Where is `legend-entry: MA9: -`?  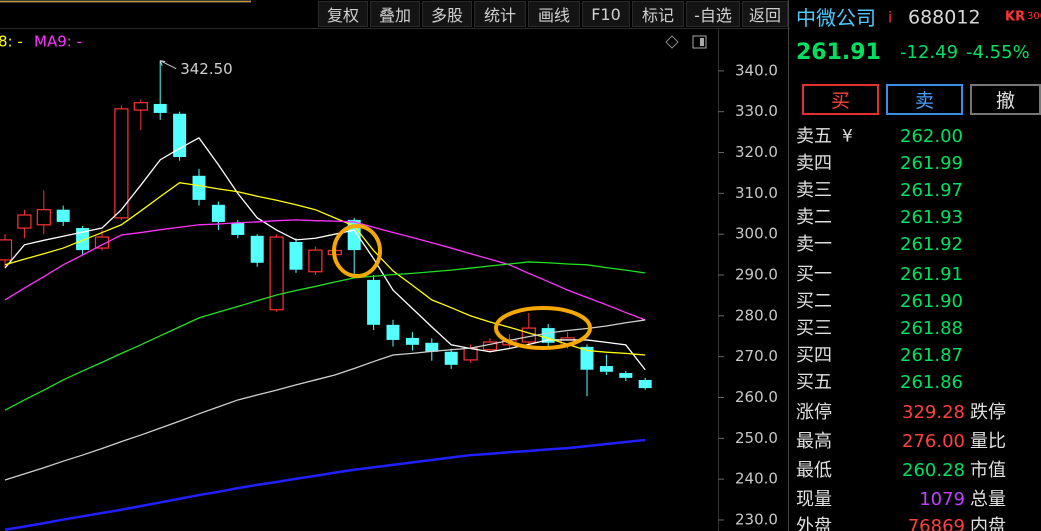 legend-entry: MA9: - is located at coordinates (58, 42).